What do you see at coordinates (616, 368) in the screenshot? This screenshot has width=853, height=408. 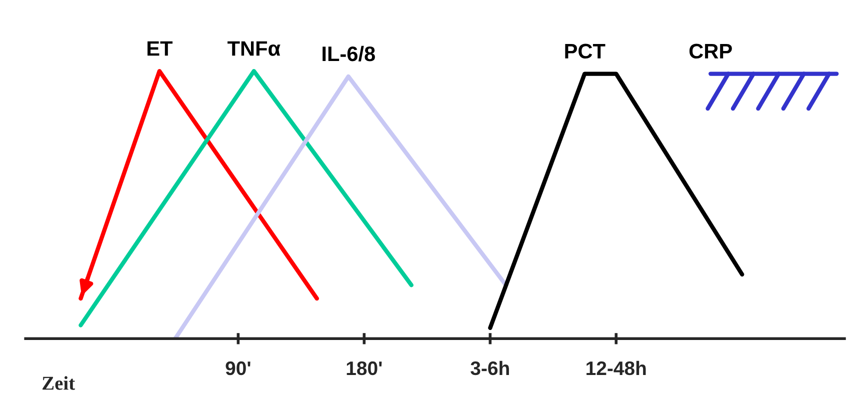 I see `x-tick-label: 12-48h` at bounding box center [616, 368].